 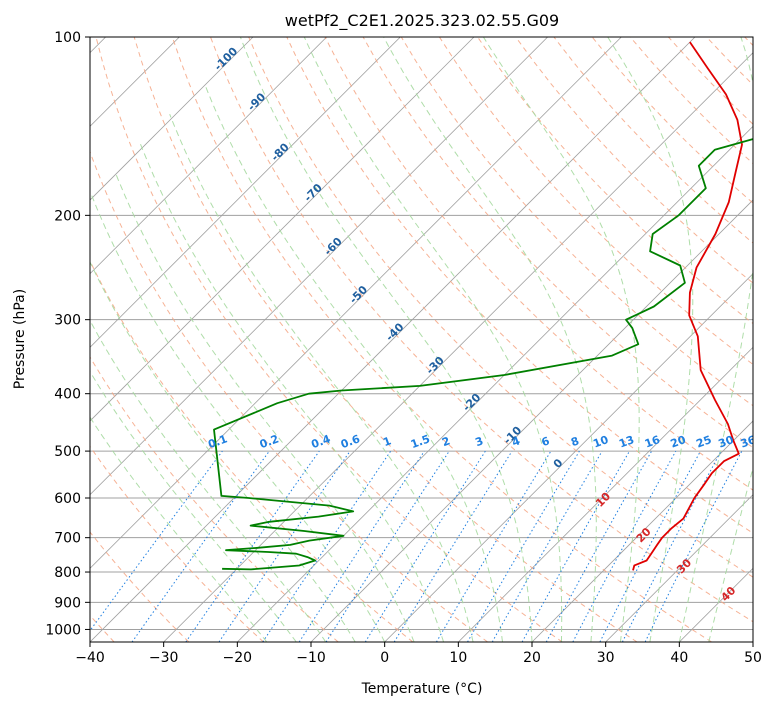 I want to click on isotherm-label: -30, so click(x=435, y=365).